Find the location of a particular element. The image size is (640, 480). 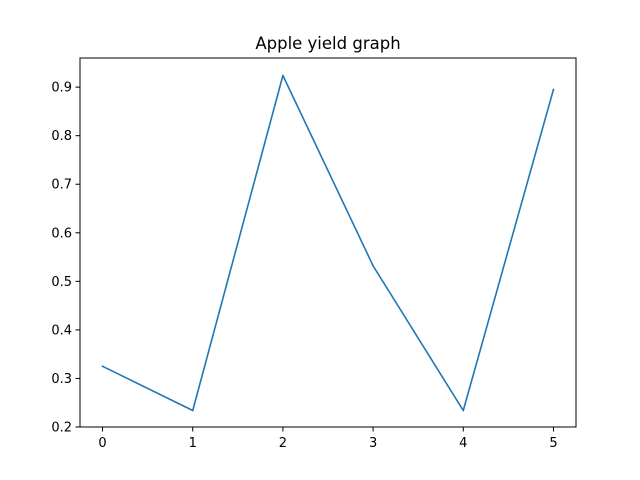

x-tick-label: 4 is located at coordinates (463, 443).